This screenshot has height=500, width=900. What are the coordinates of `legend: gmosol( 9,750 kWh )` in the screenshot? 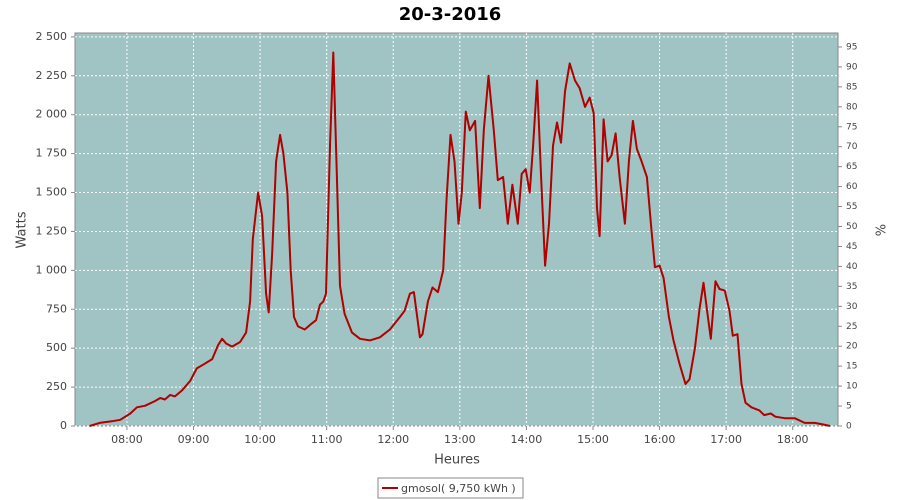 It's located at (450, 488).